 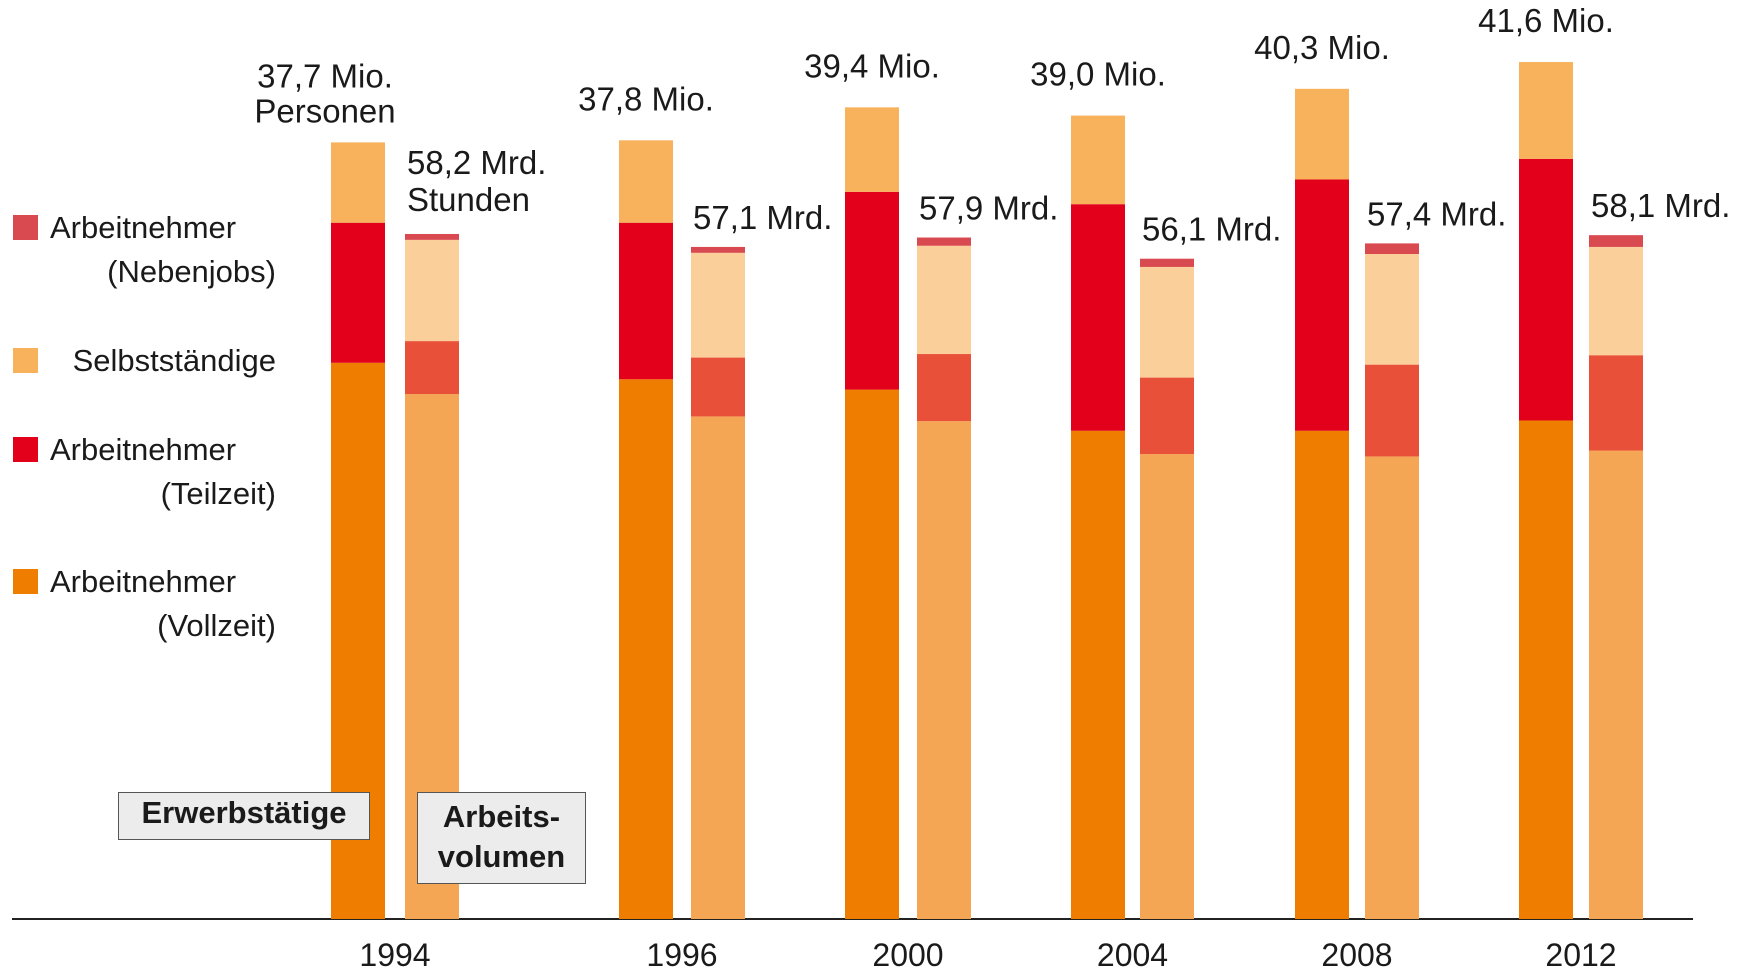 What do you see at coordinates (468, 199) in the screenshot?
I see `unit-label: Stunden` at bounding box center [468, 199].